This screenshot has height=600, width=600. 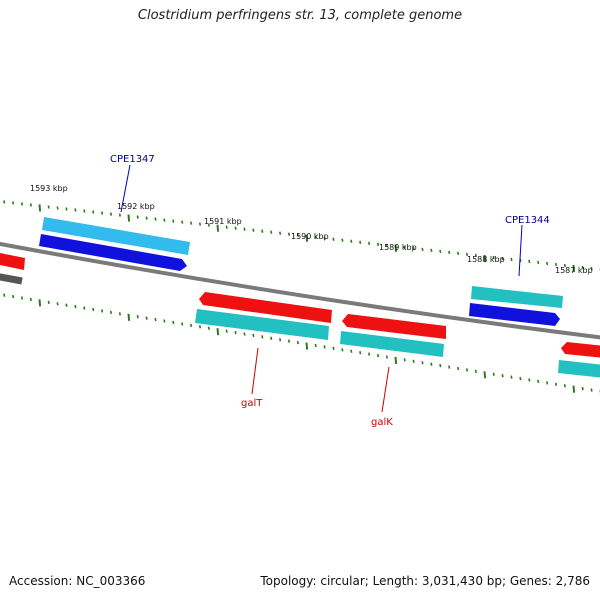 I want to click on tick-label-1589: 1589 kbp, so click(x=398, y=247).